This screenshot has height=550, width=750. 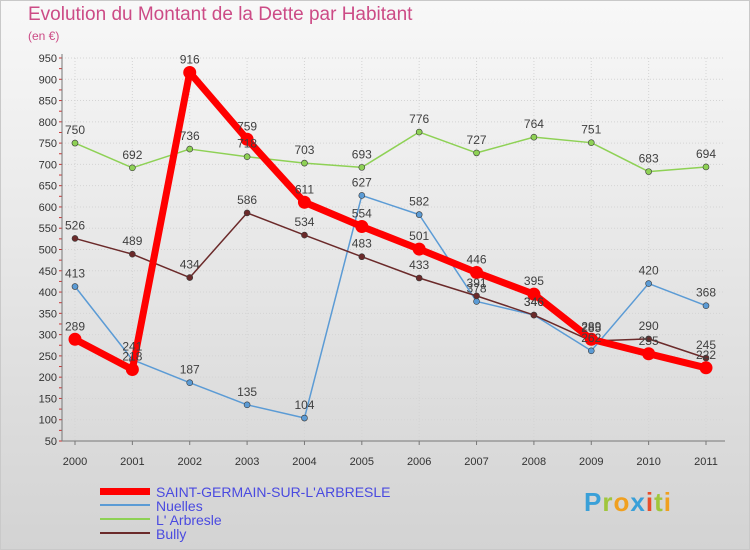 I want to click on data-label: 290, so click(x=649, y=326).